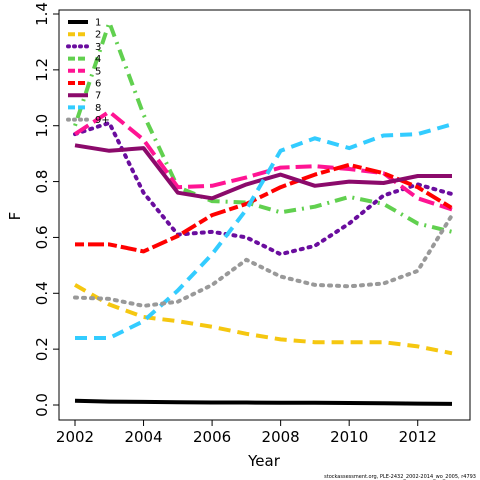 This screenshot has width=480, height=480. What do you see at coordinates (42, 237) in the screenshot?
I see `y-tick-label: 0.6` at bounding box center [42, 237].